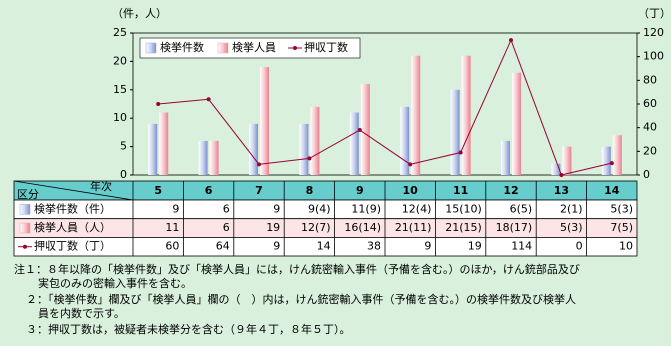  Describe the element at coordinates (650, 79) in the screenshot. I see `y2-tick-label: 80` at that location.